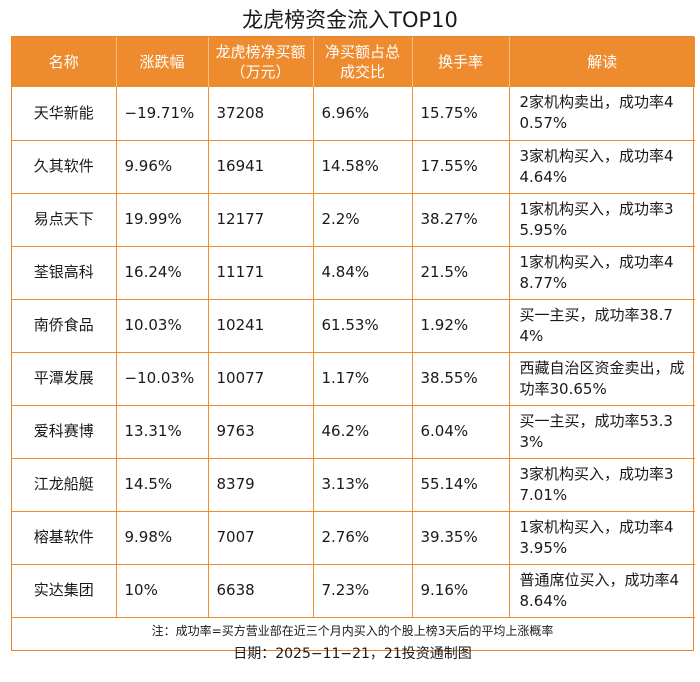 The image size is (700, 682). What do you see at coordinates (461, 62) in the screenshot?
I see `header-turnover: 换手率` at bounding box center [461, 62].